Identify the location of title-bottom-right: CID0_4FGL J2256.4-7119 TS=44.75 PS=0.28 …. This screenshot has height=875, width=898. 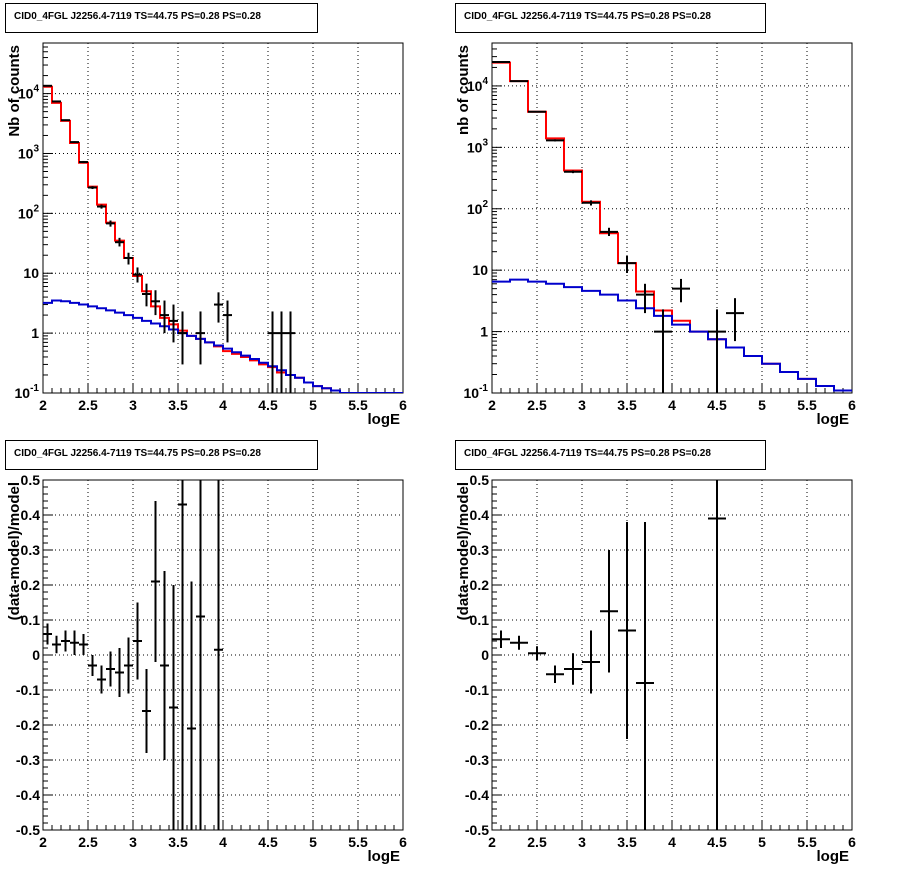
(610, 455).